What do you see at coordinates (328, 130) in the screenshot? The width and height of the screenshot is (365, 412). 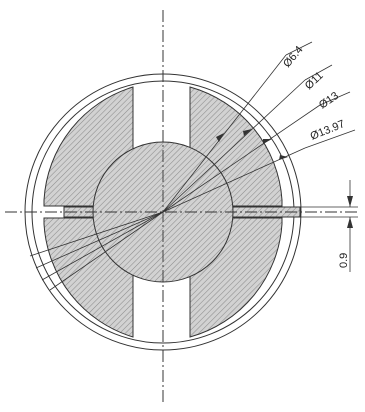 I see `label-d1397: Ø13.97` at bounding box center [328, 130].